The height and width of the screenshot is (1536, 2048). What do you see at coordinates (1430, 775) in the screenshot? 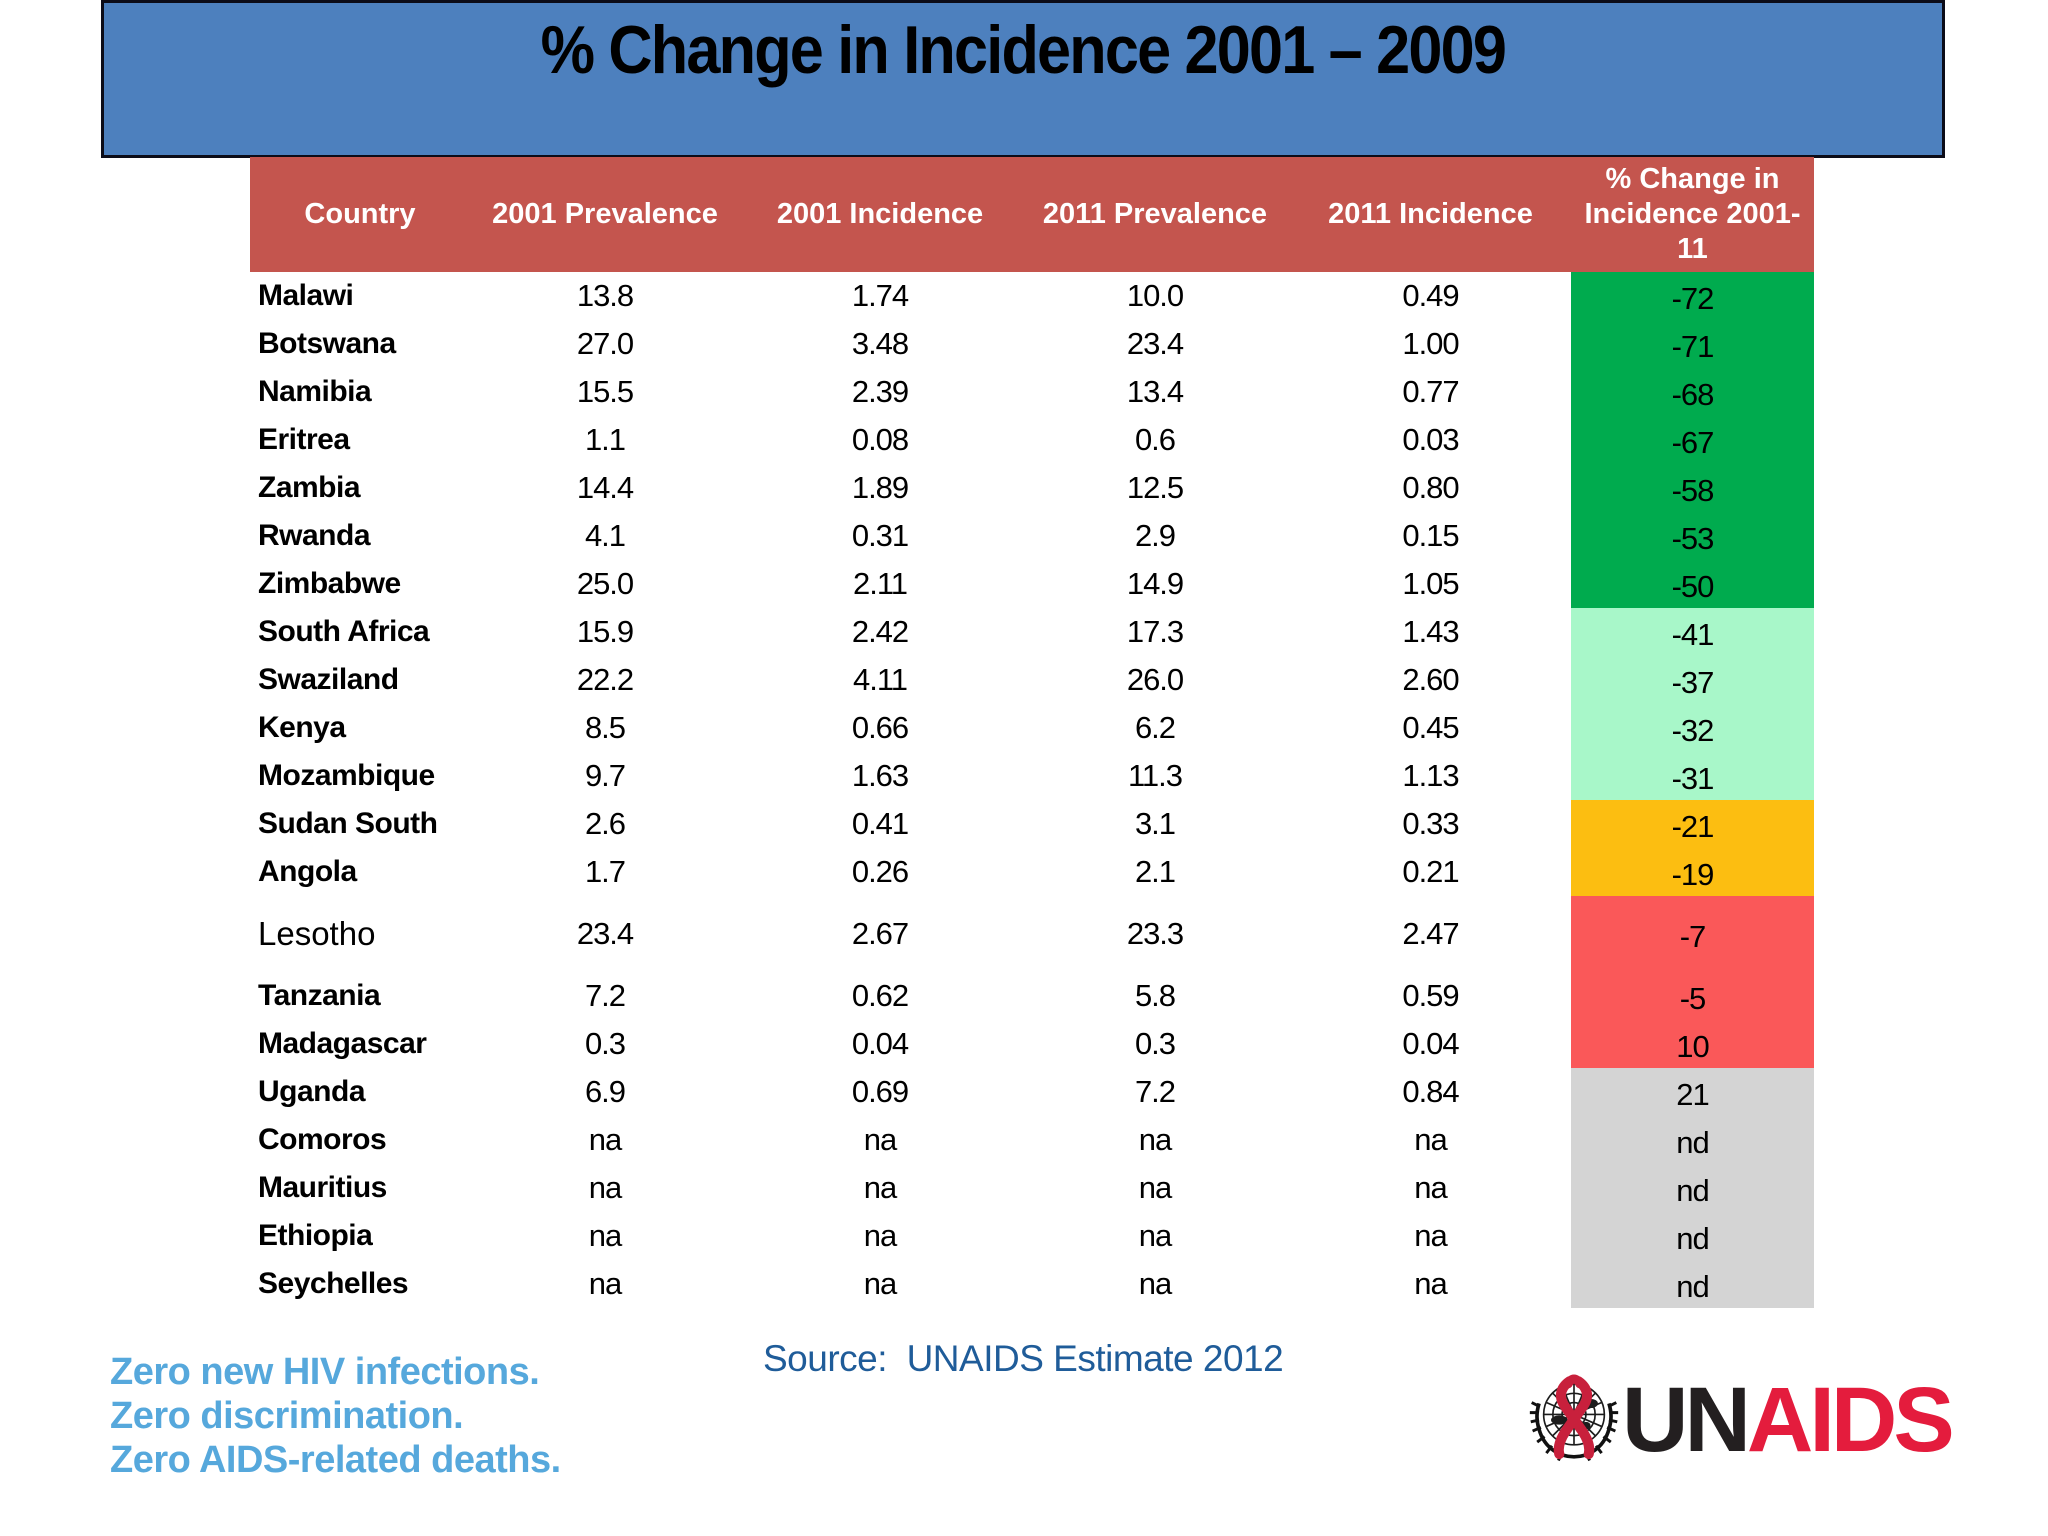
I see `incidence-2011-cell: 1.13` at bounding box center [1430, 775].